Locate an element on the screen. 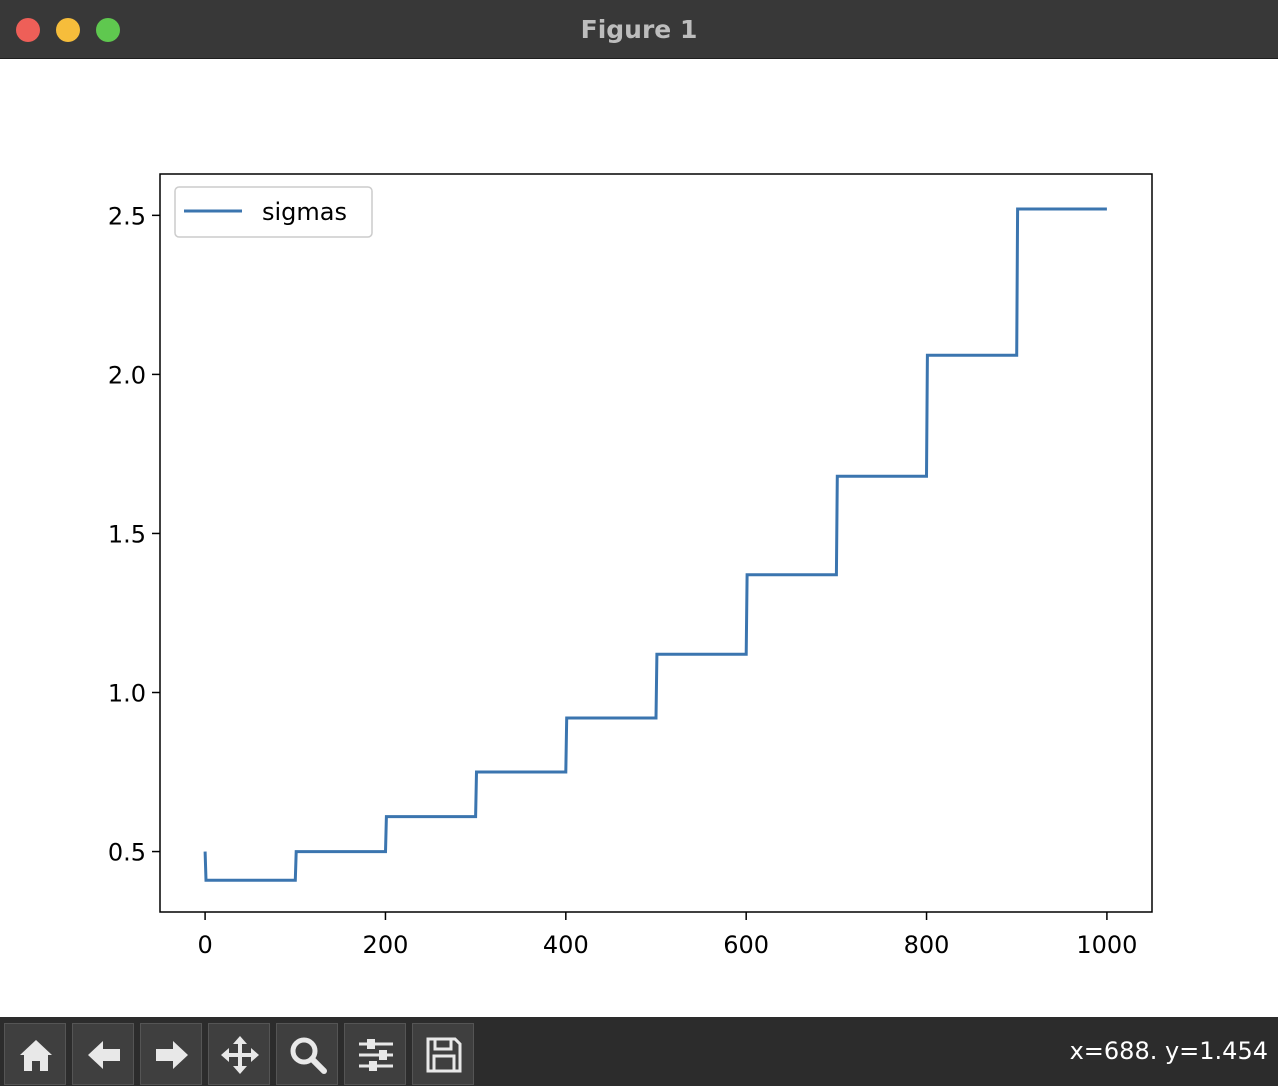  navigation-toolbar: x=688. y=1.454 is located at coordinates (639, 1051).